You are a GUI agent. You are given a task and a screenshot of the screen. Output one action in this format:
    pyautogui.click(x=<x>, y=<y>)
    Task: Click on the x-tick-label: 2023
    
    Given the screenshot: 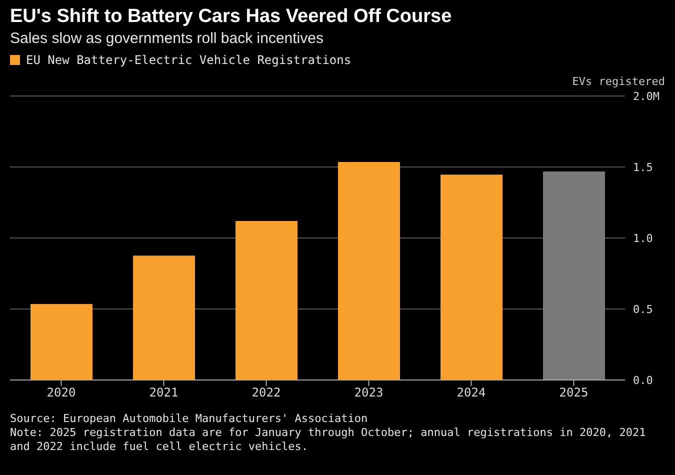 What is the action you would take?
    pyautogui.click(x=369, y=393)
    